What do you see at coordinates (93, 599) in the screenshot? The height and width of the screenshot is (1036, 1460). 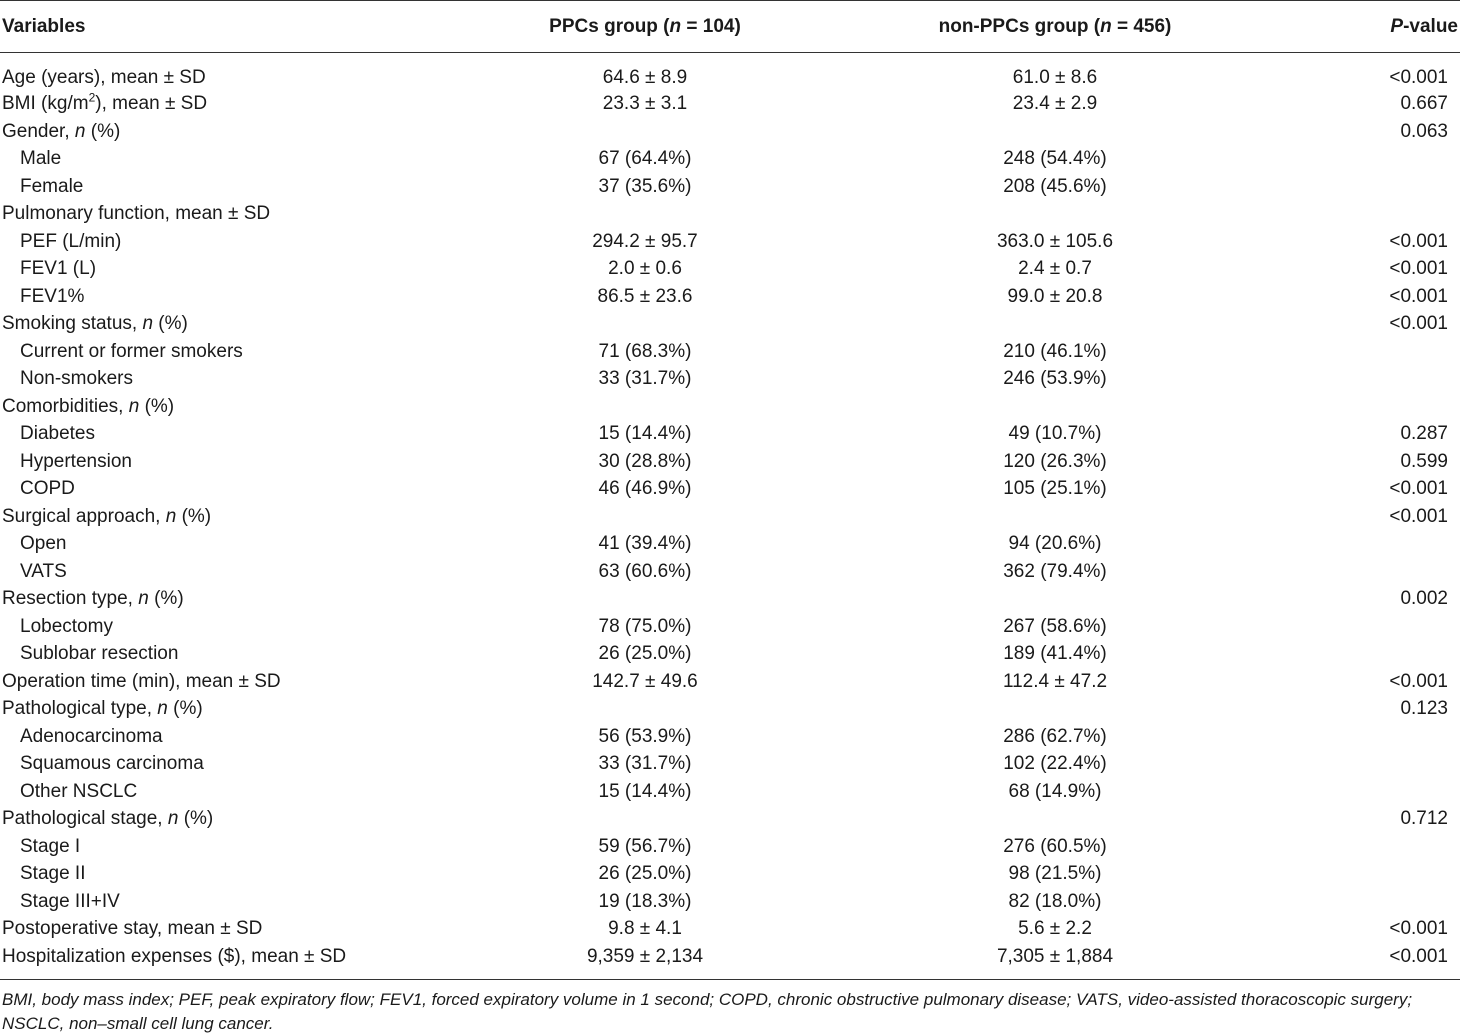 I see `cell-variable: Resection type, n (%)` at bounding box center [93, 599].